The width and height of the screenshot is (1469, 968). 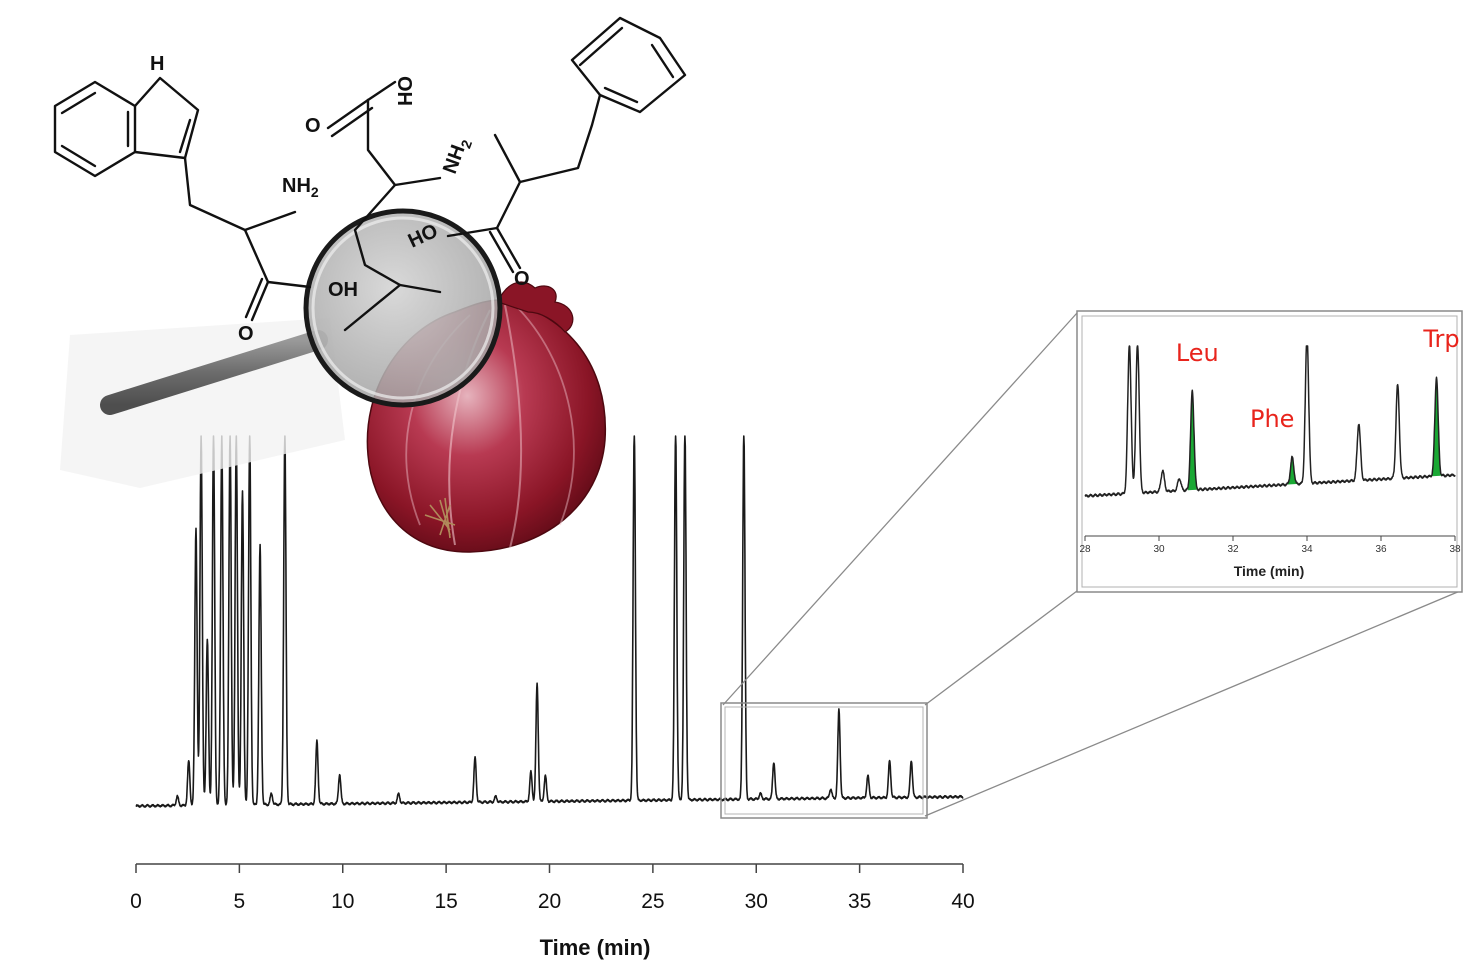 What do you see at coordinates (300, 187) in the screenshot?
I see `trp-amine-label: NH2` at bounding box center [300, 187].